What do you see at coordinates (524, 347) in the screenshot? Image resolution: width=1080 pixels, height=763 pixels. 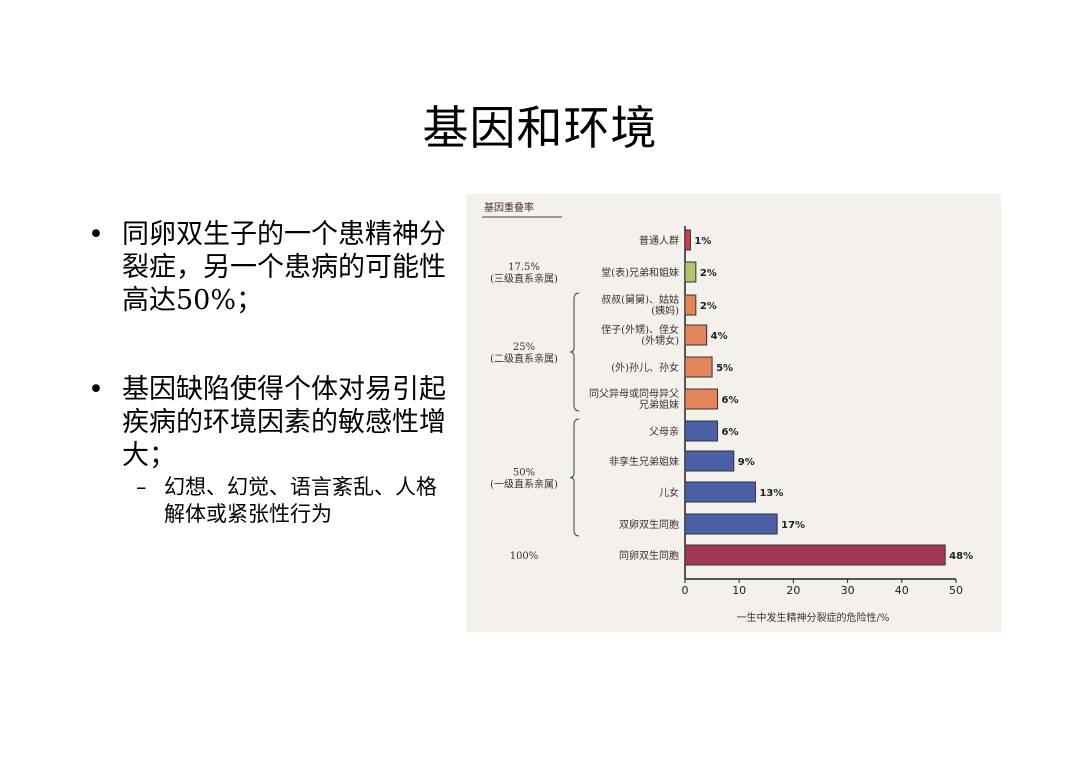 I see `group-overlap-label: 25%` at bounding box center [524, 347].